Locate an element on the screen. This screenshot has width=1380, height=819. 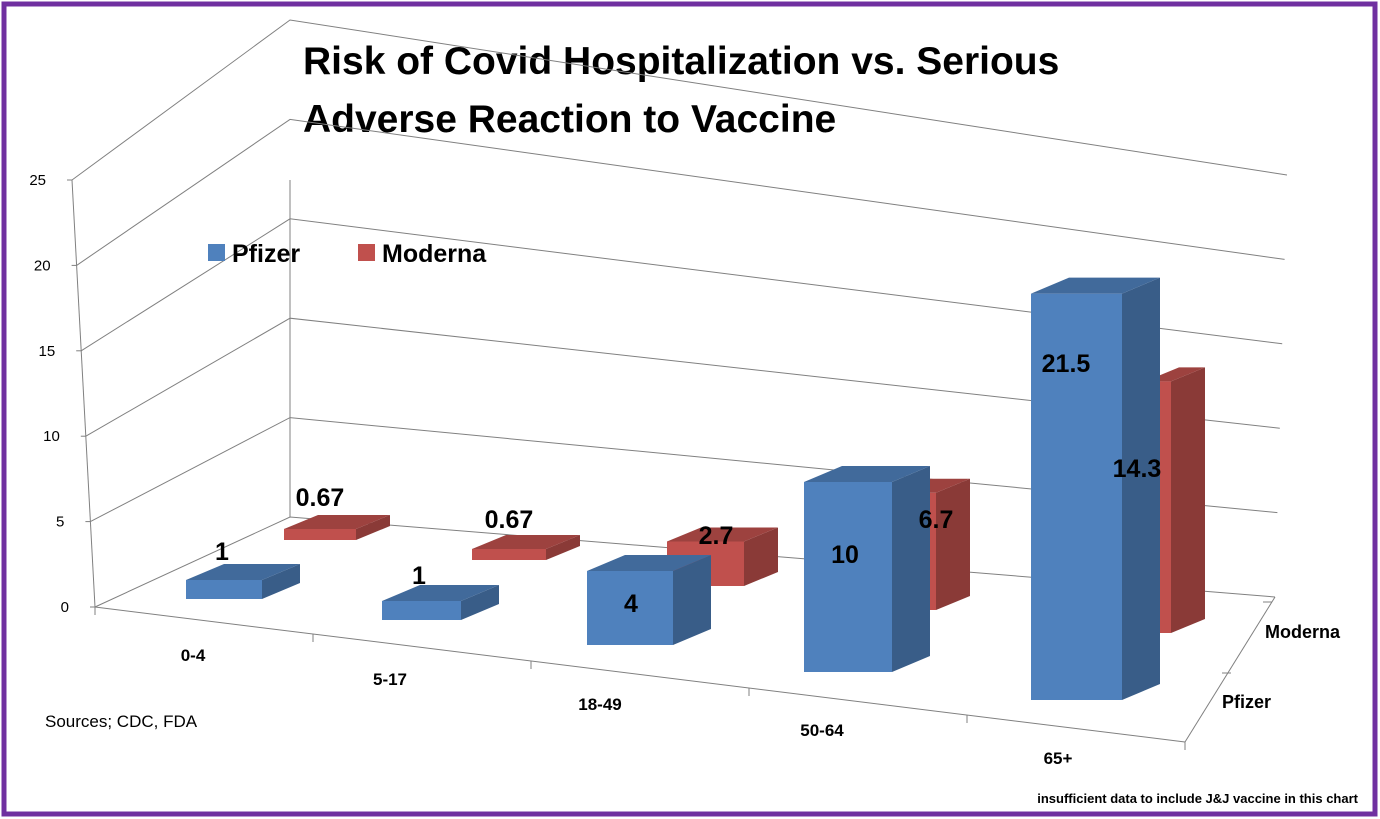
y-tick-label: 25 is located at coordinates (37, 180).